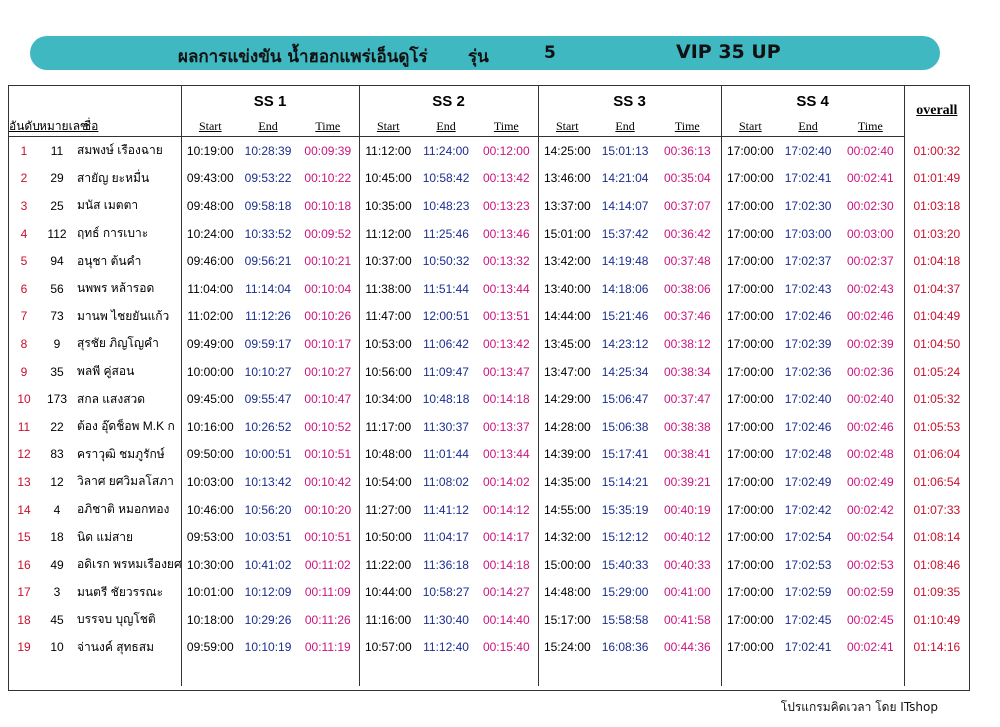  What do you see at coordinates (870, 481) in the screenshot?
I see `stage-time: 00:02:49` at bounding box center [870, 481].